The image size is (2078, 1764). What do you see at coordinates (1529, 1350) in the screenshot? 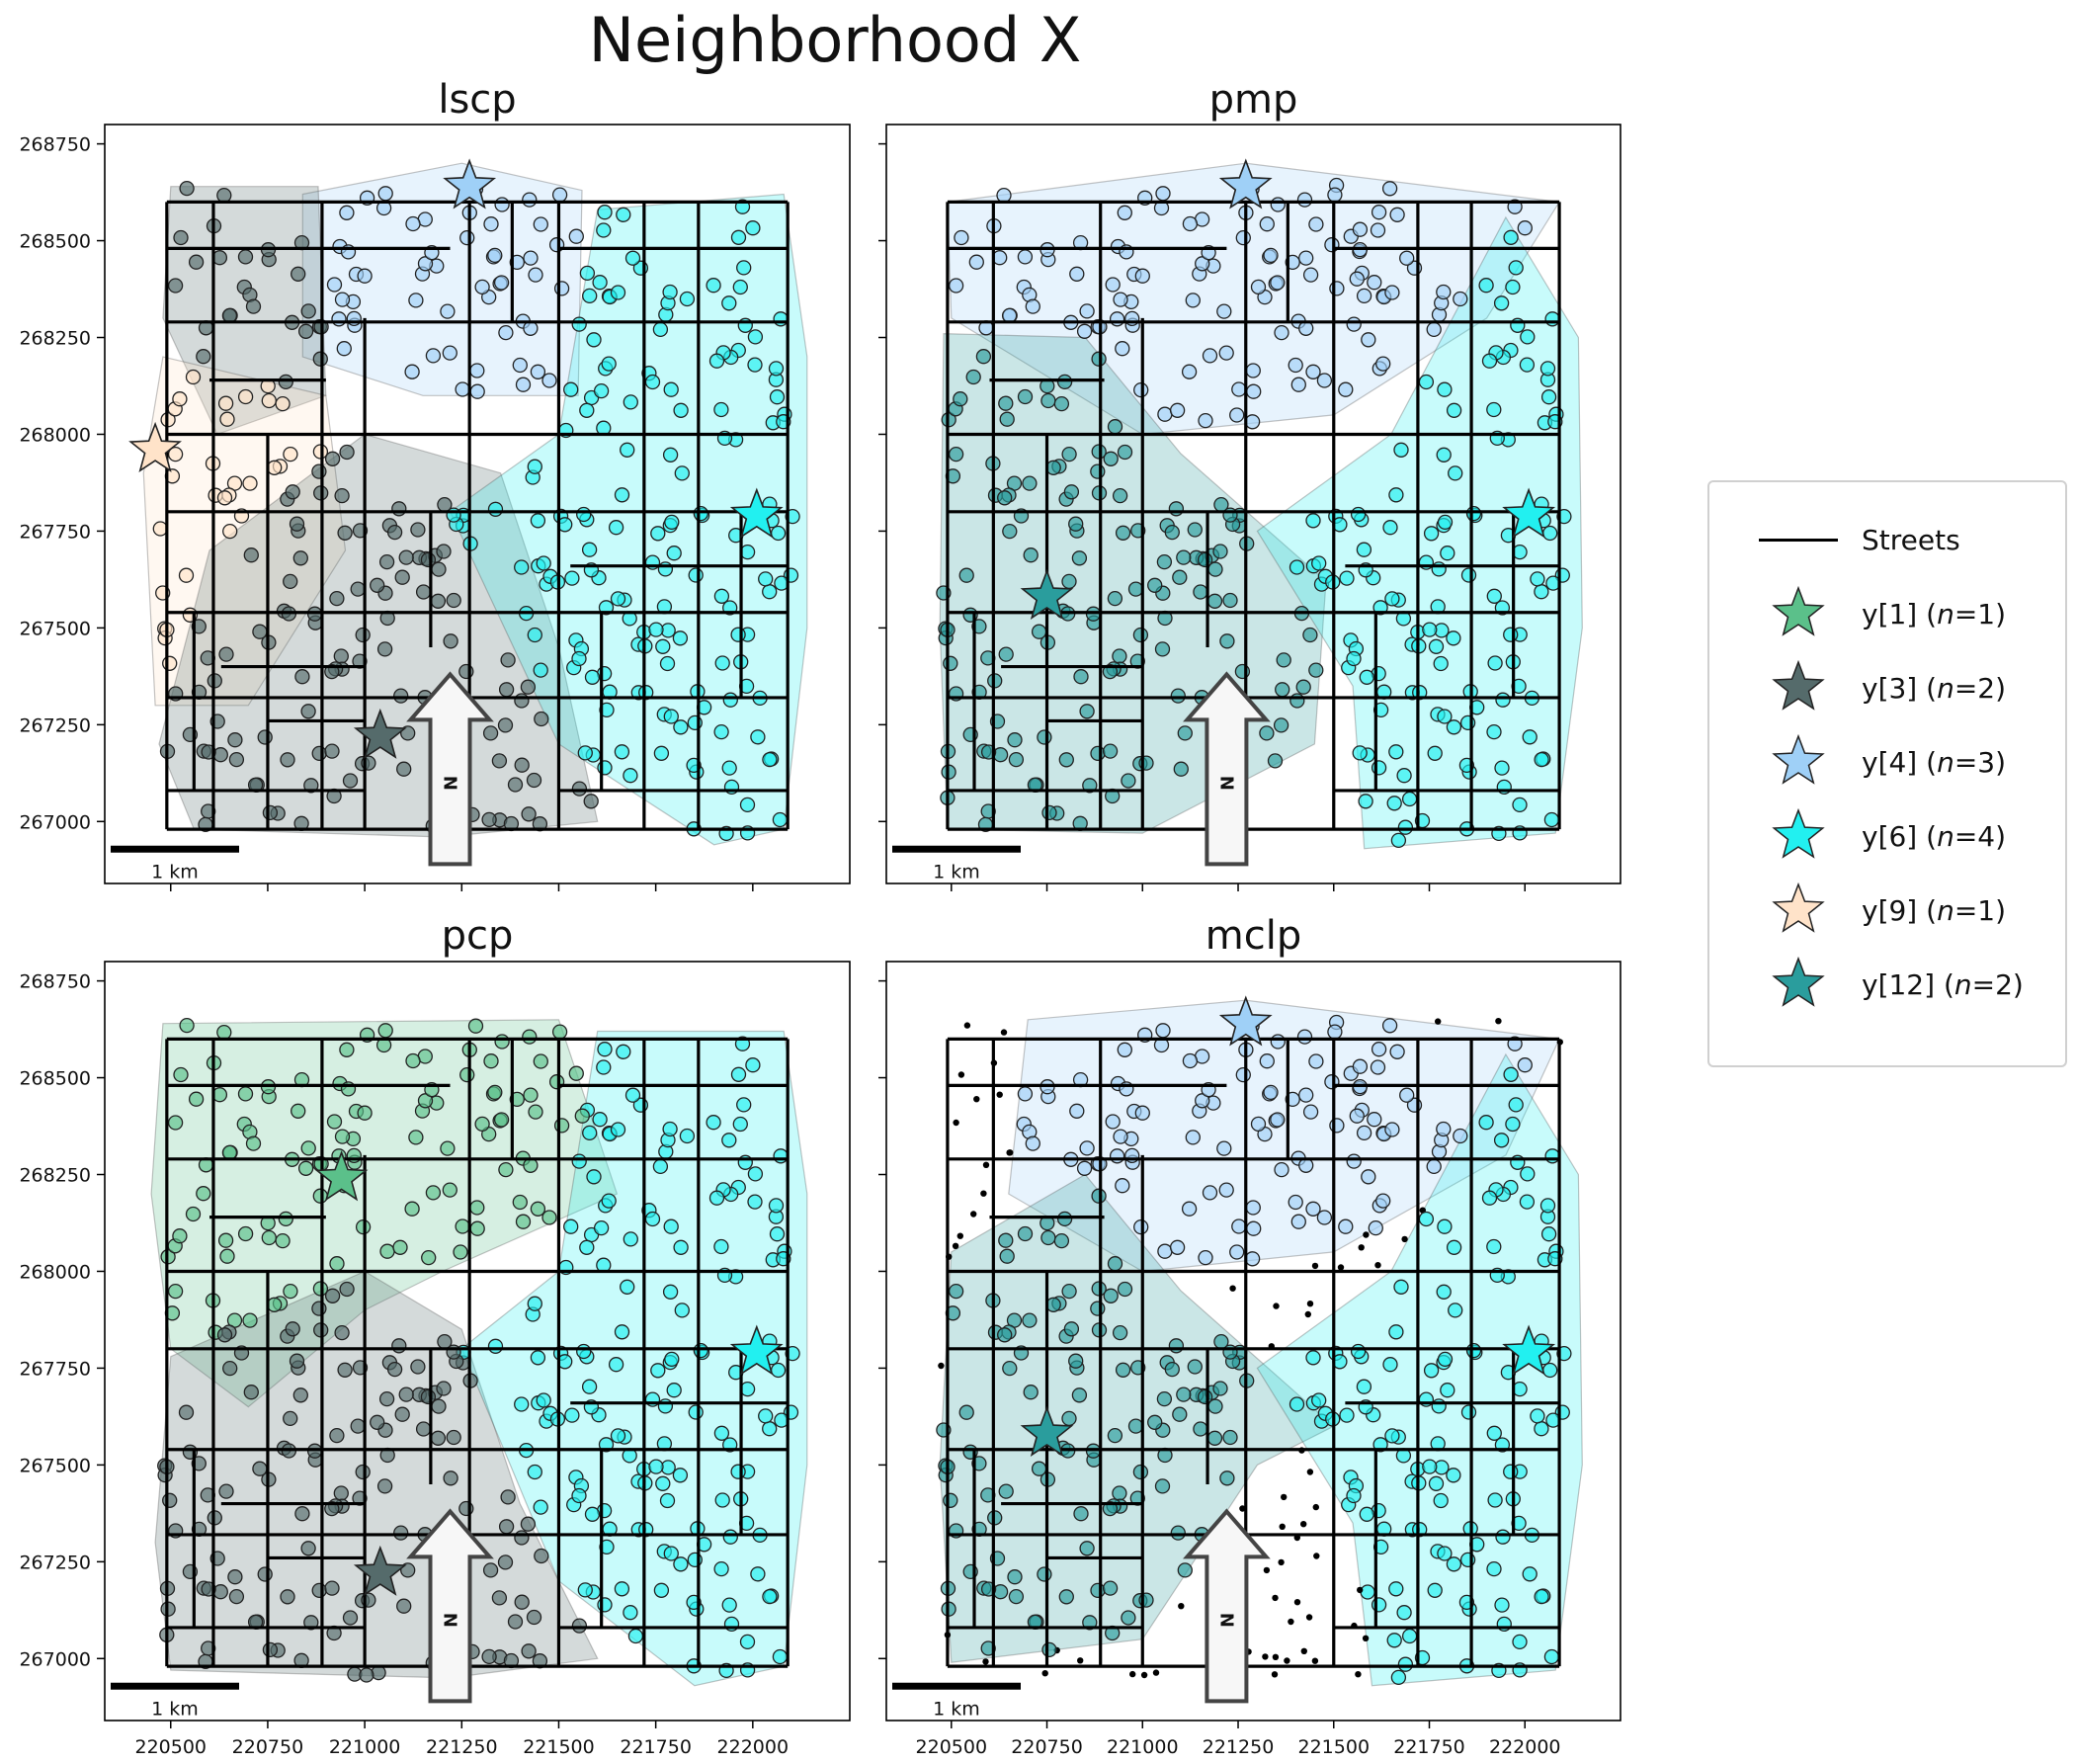
I see `facility-star` at bounding box center [1529, 1350].